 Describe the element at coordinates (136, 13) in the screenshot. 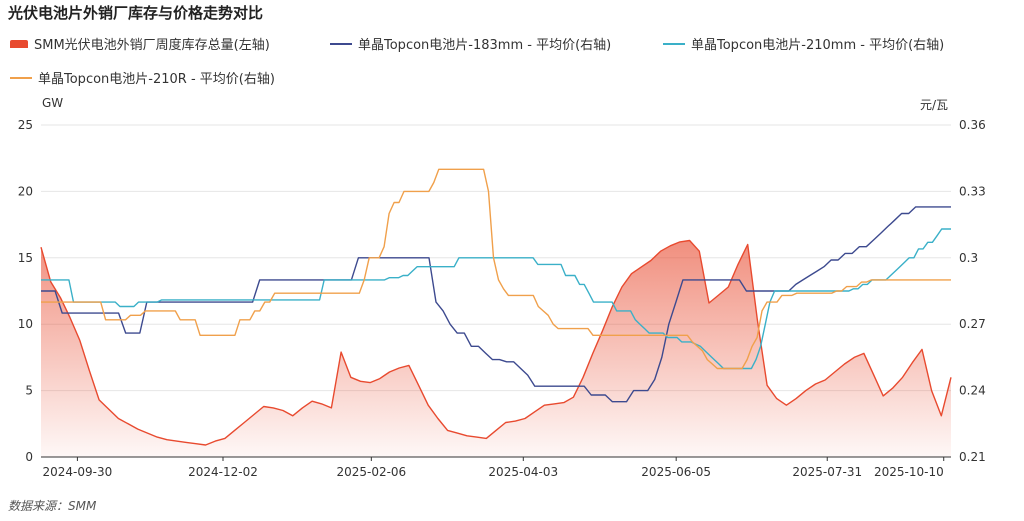

I see `chart-title: 光伏电池片外销厂库存与价格走势对比` at that location.